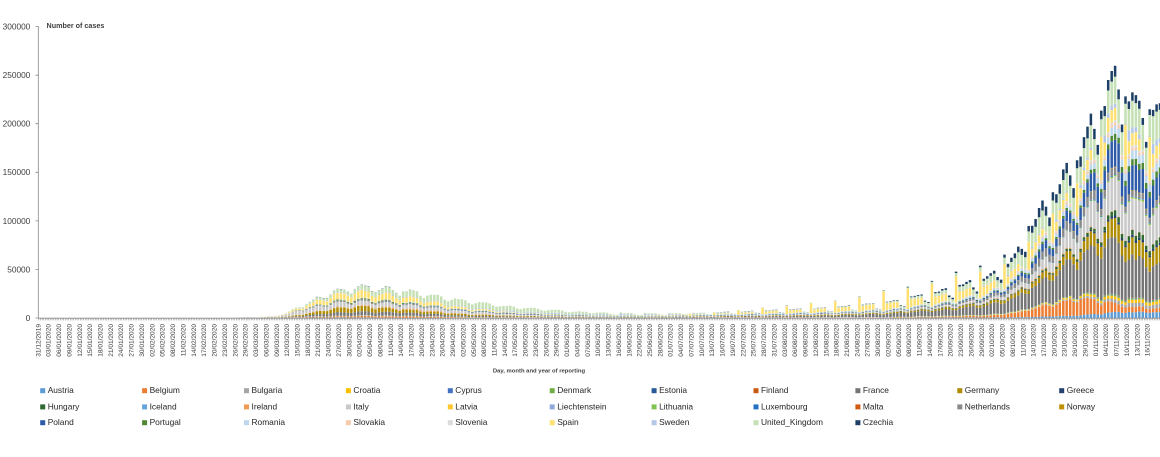 This screenshot has height=457, width=1160. What do you see at coordinates (215, 340) in the screenshot?
I see `svg-text: 20/02/2020` at bounding box center [215, 340].